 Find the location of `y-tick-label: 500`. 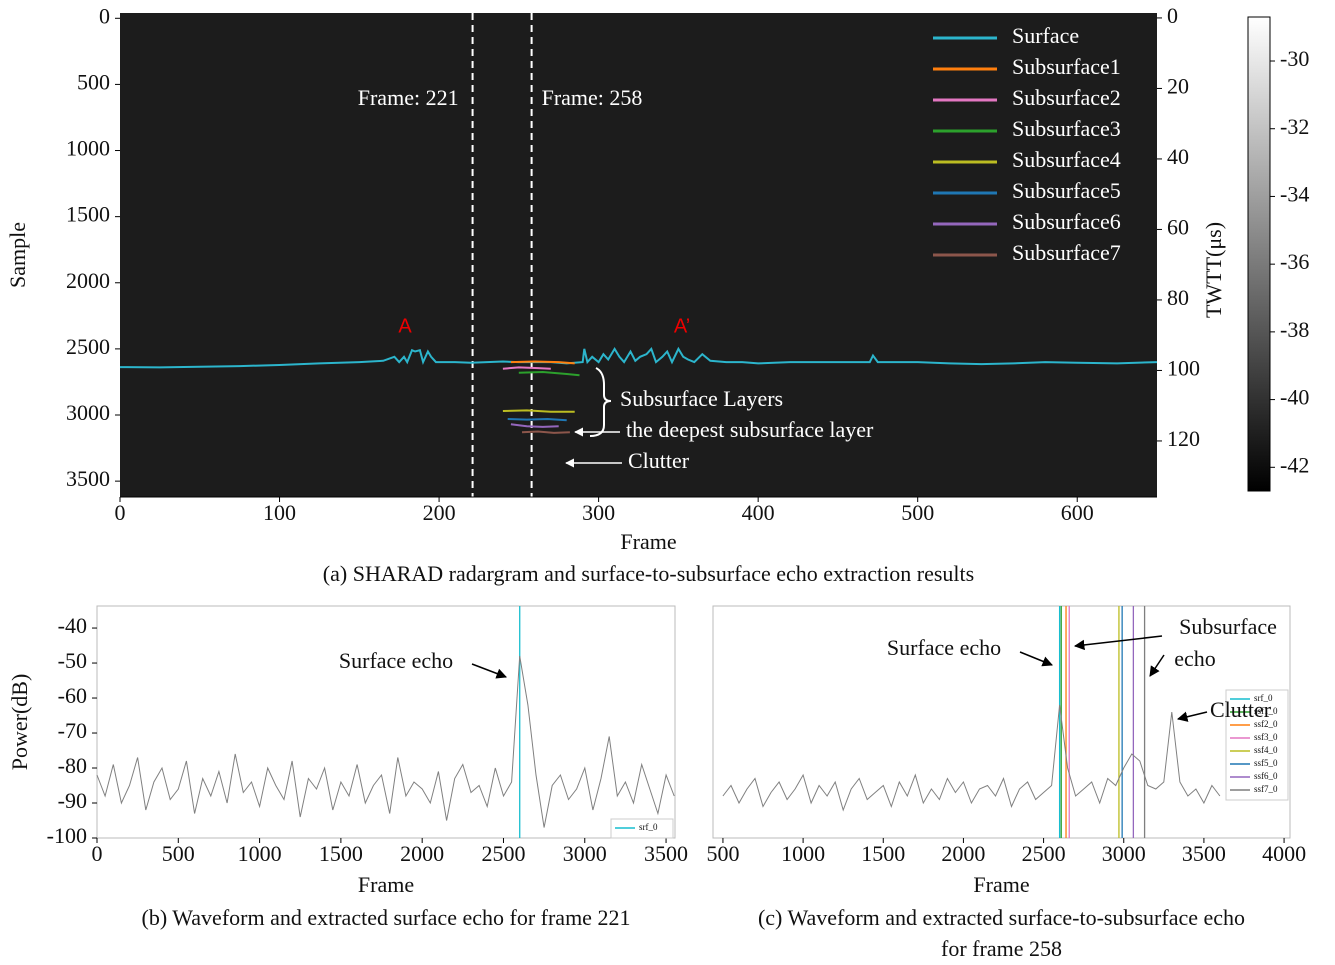

y-tick-label: 500 is located at coordinates (93, 81).